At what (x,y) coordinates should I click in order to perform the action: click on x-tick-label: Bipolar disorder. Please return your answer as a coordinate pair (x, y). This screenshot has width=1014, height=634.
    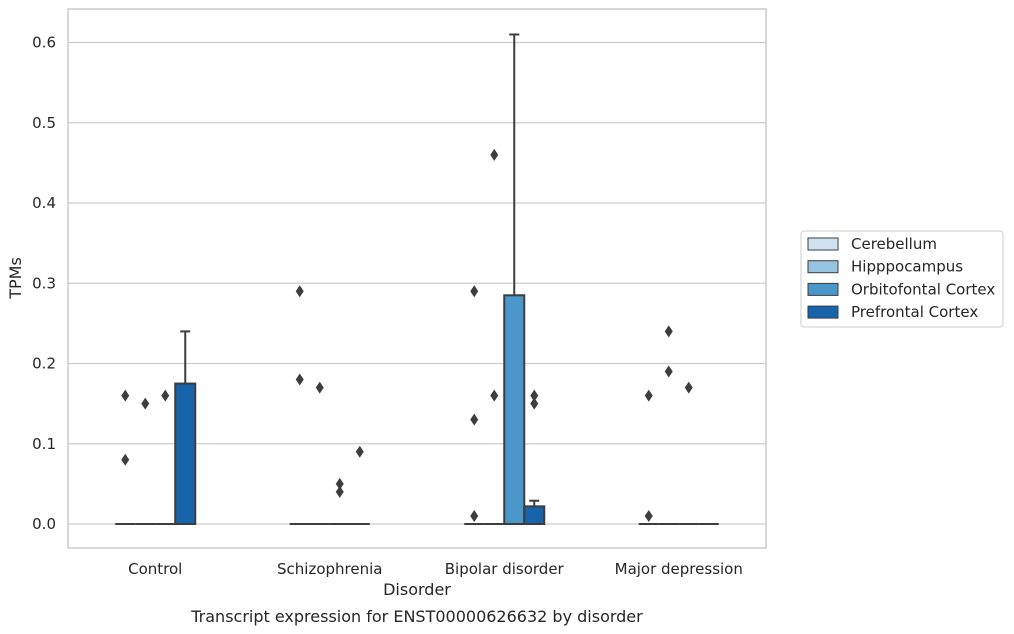
    Looking at the image, I should click on (505, 569).